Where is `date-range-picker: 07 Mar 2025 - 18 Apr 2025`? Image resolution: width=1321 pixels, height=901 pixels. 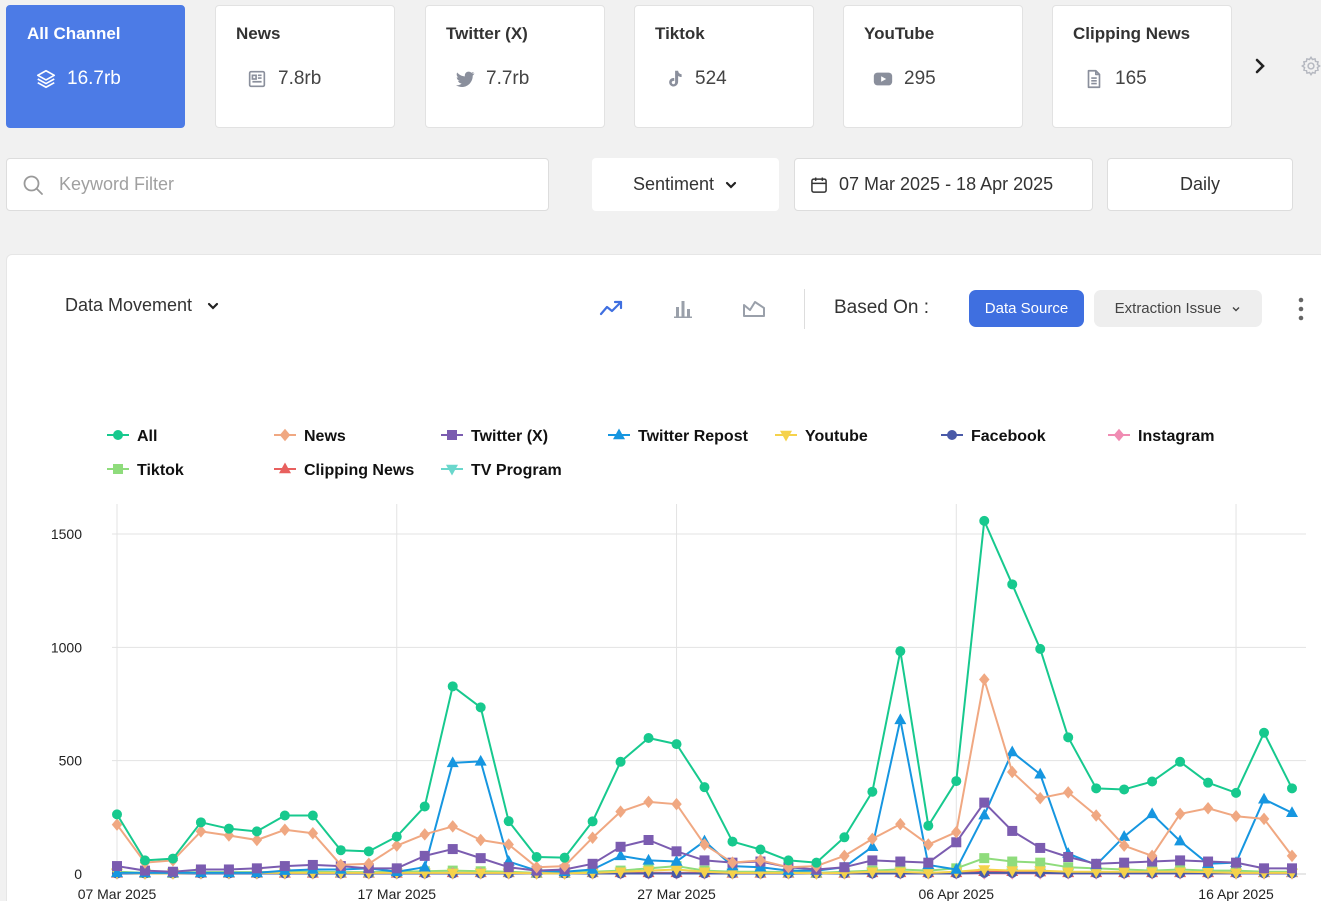
date-range-picker: 07 Mar 2025 - 18 Apr 2025 is located at coordinates (943, 184).